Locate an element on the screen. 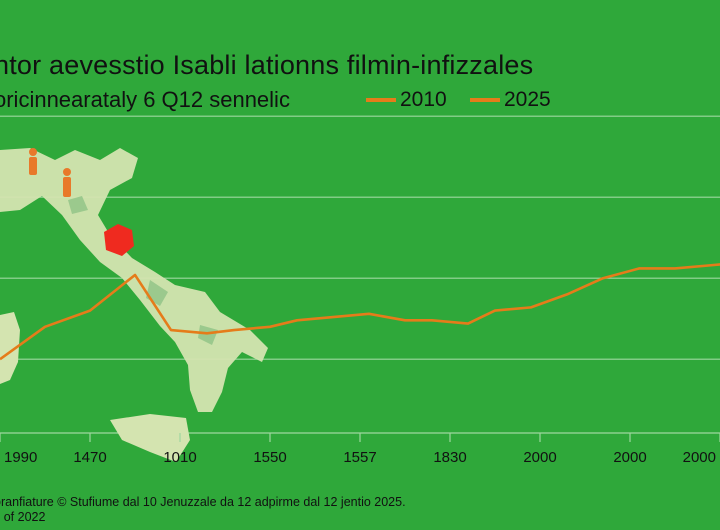  x-tick-label: 1010 is located at coordinates (179, 457).